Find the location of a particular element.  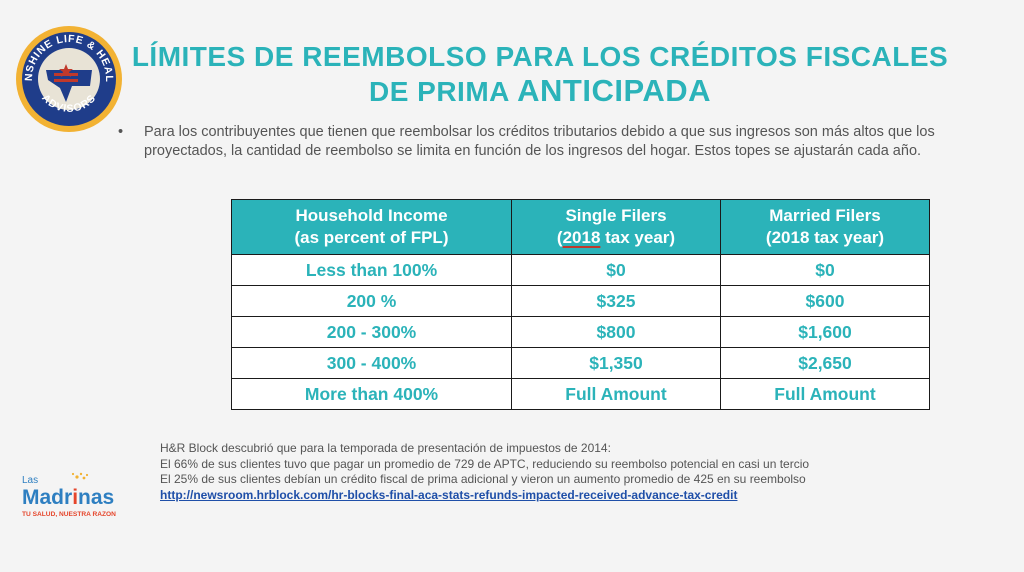

header-single-filers: Single Filers (2018 tax year) is located at coordinates (616, 227).